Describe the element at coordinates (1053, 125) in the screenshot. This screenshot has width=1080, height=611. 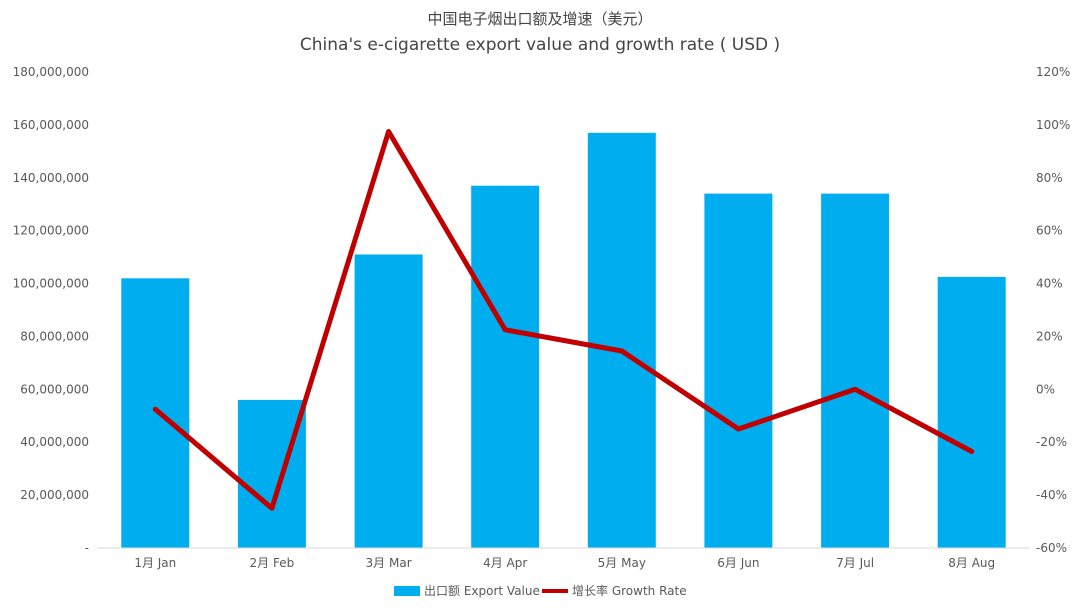
I see `y-right-tick-label-9: 100%` at that location.